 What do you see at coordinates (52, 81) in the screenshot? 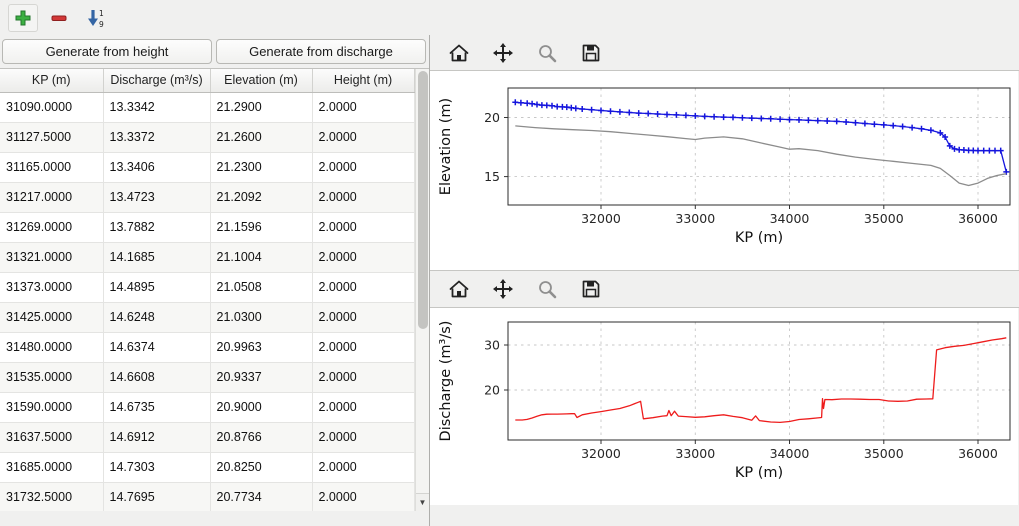
I see `table-column-header: KP (m)` at bounding box center [52, 81].